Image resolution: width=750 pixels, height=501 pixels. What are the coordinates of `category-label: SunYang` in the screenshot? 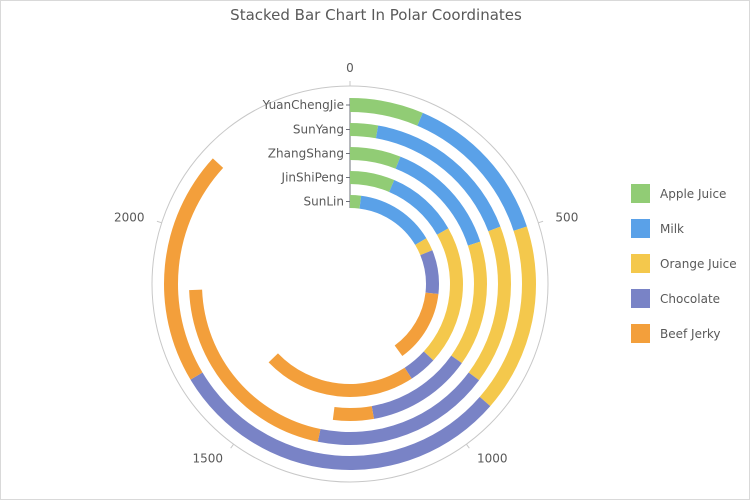 It's located at (318, 130).